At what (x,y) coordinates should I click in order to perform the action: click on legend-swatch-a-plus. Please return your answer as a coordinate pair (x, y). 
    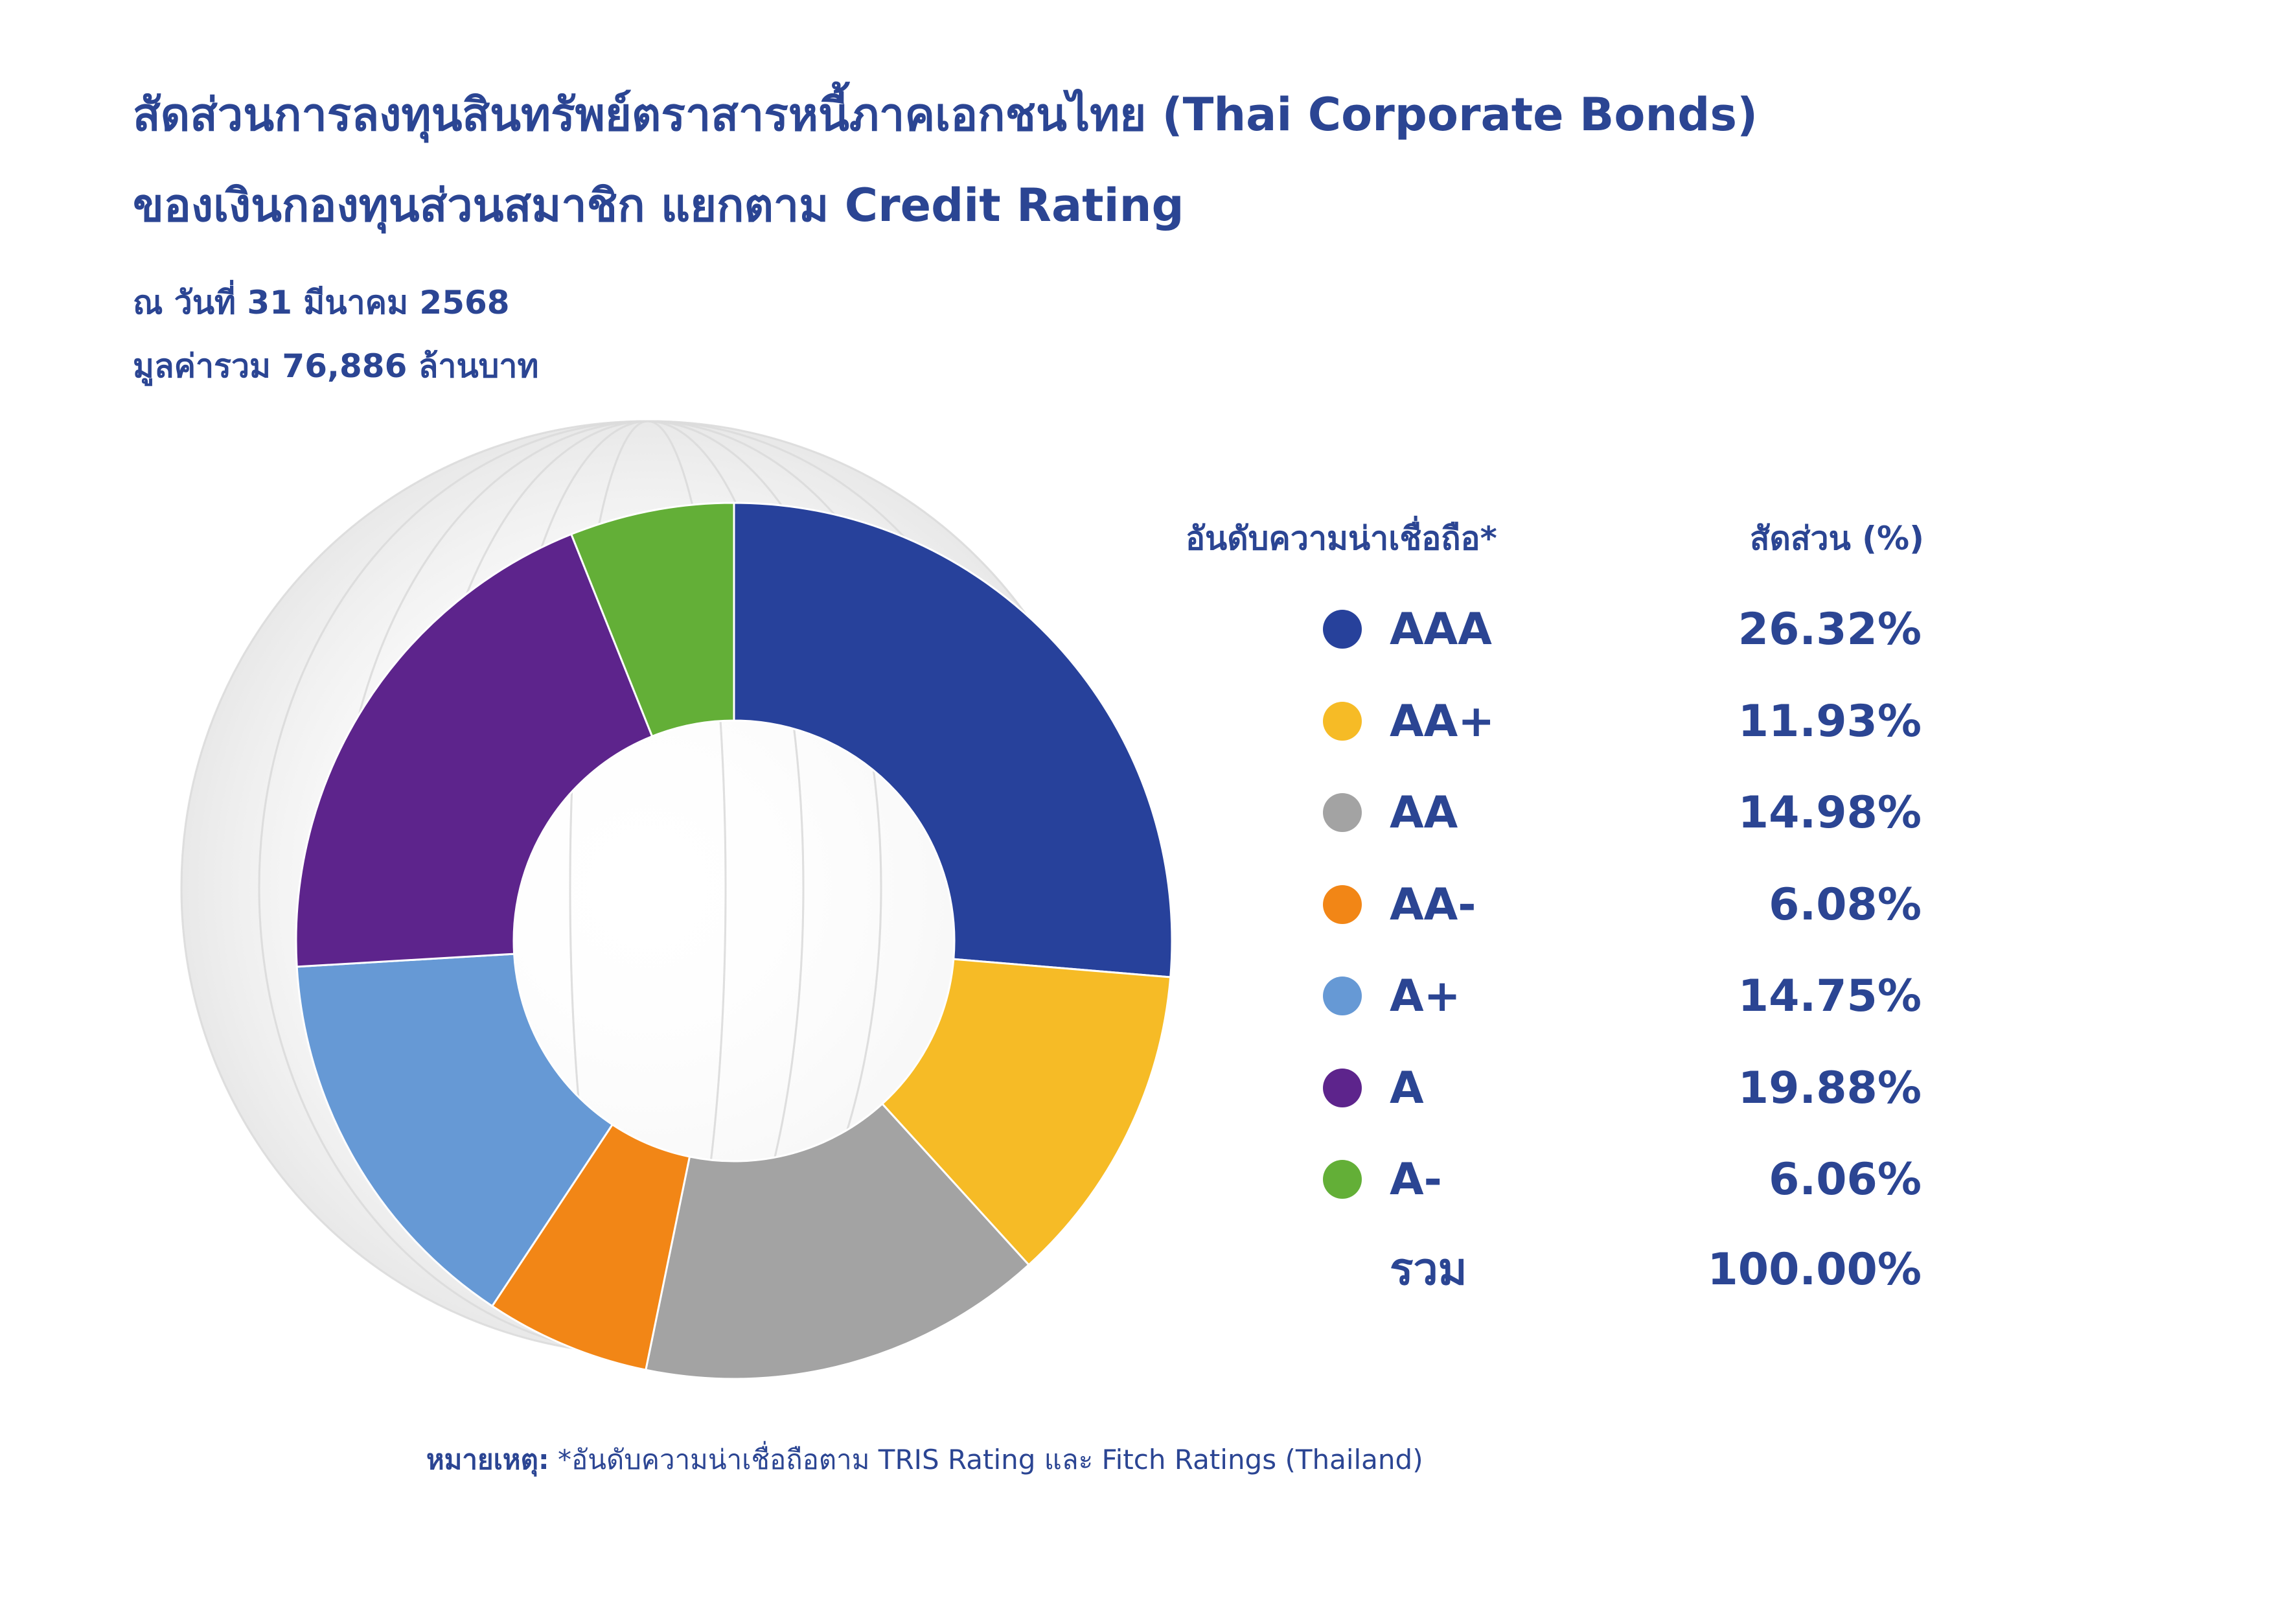
    Looking at the image, I should click on (1342, 996).